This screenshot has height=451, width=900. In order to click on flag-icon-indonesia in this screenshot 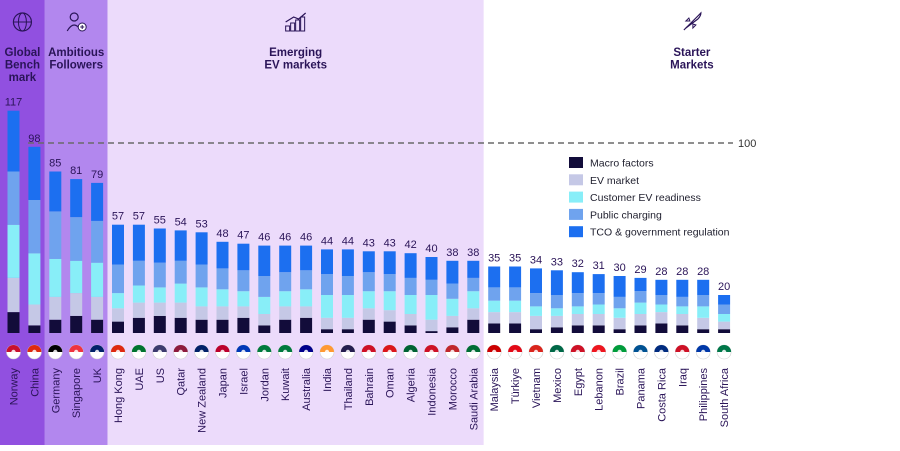, I will do `click(431, 352)`.